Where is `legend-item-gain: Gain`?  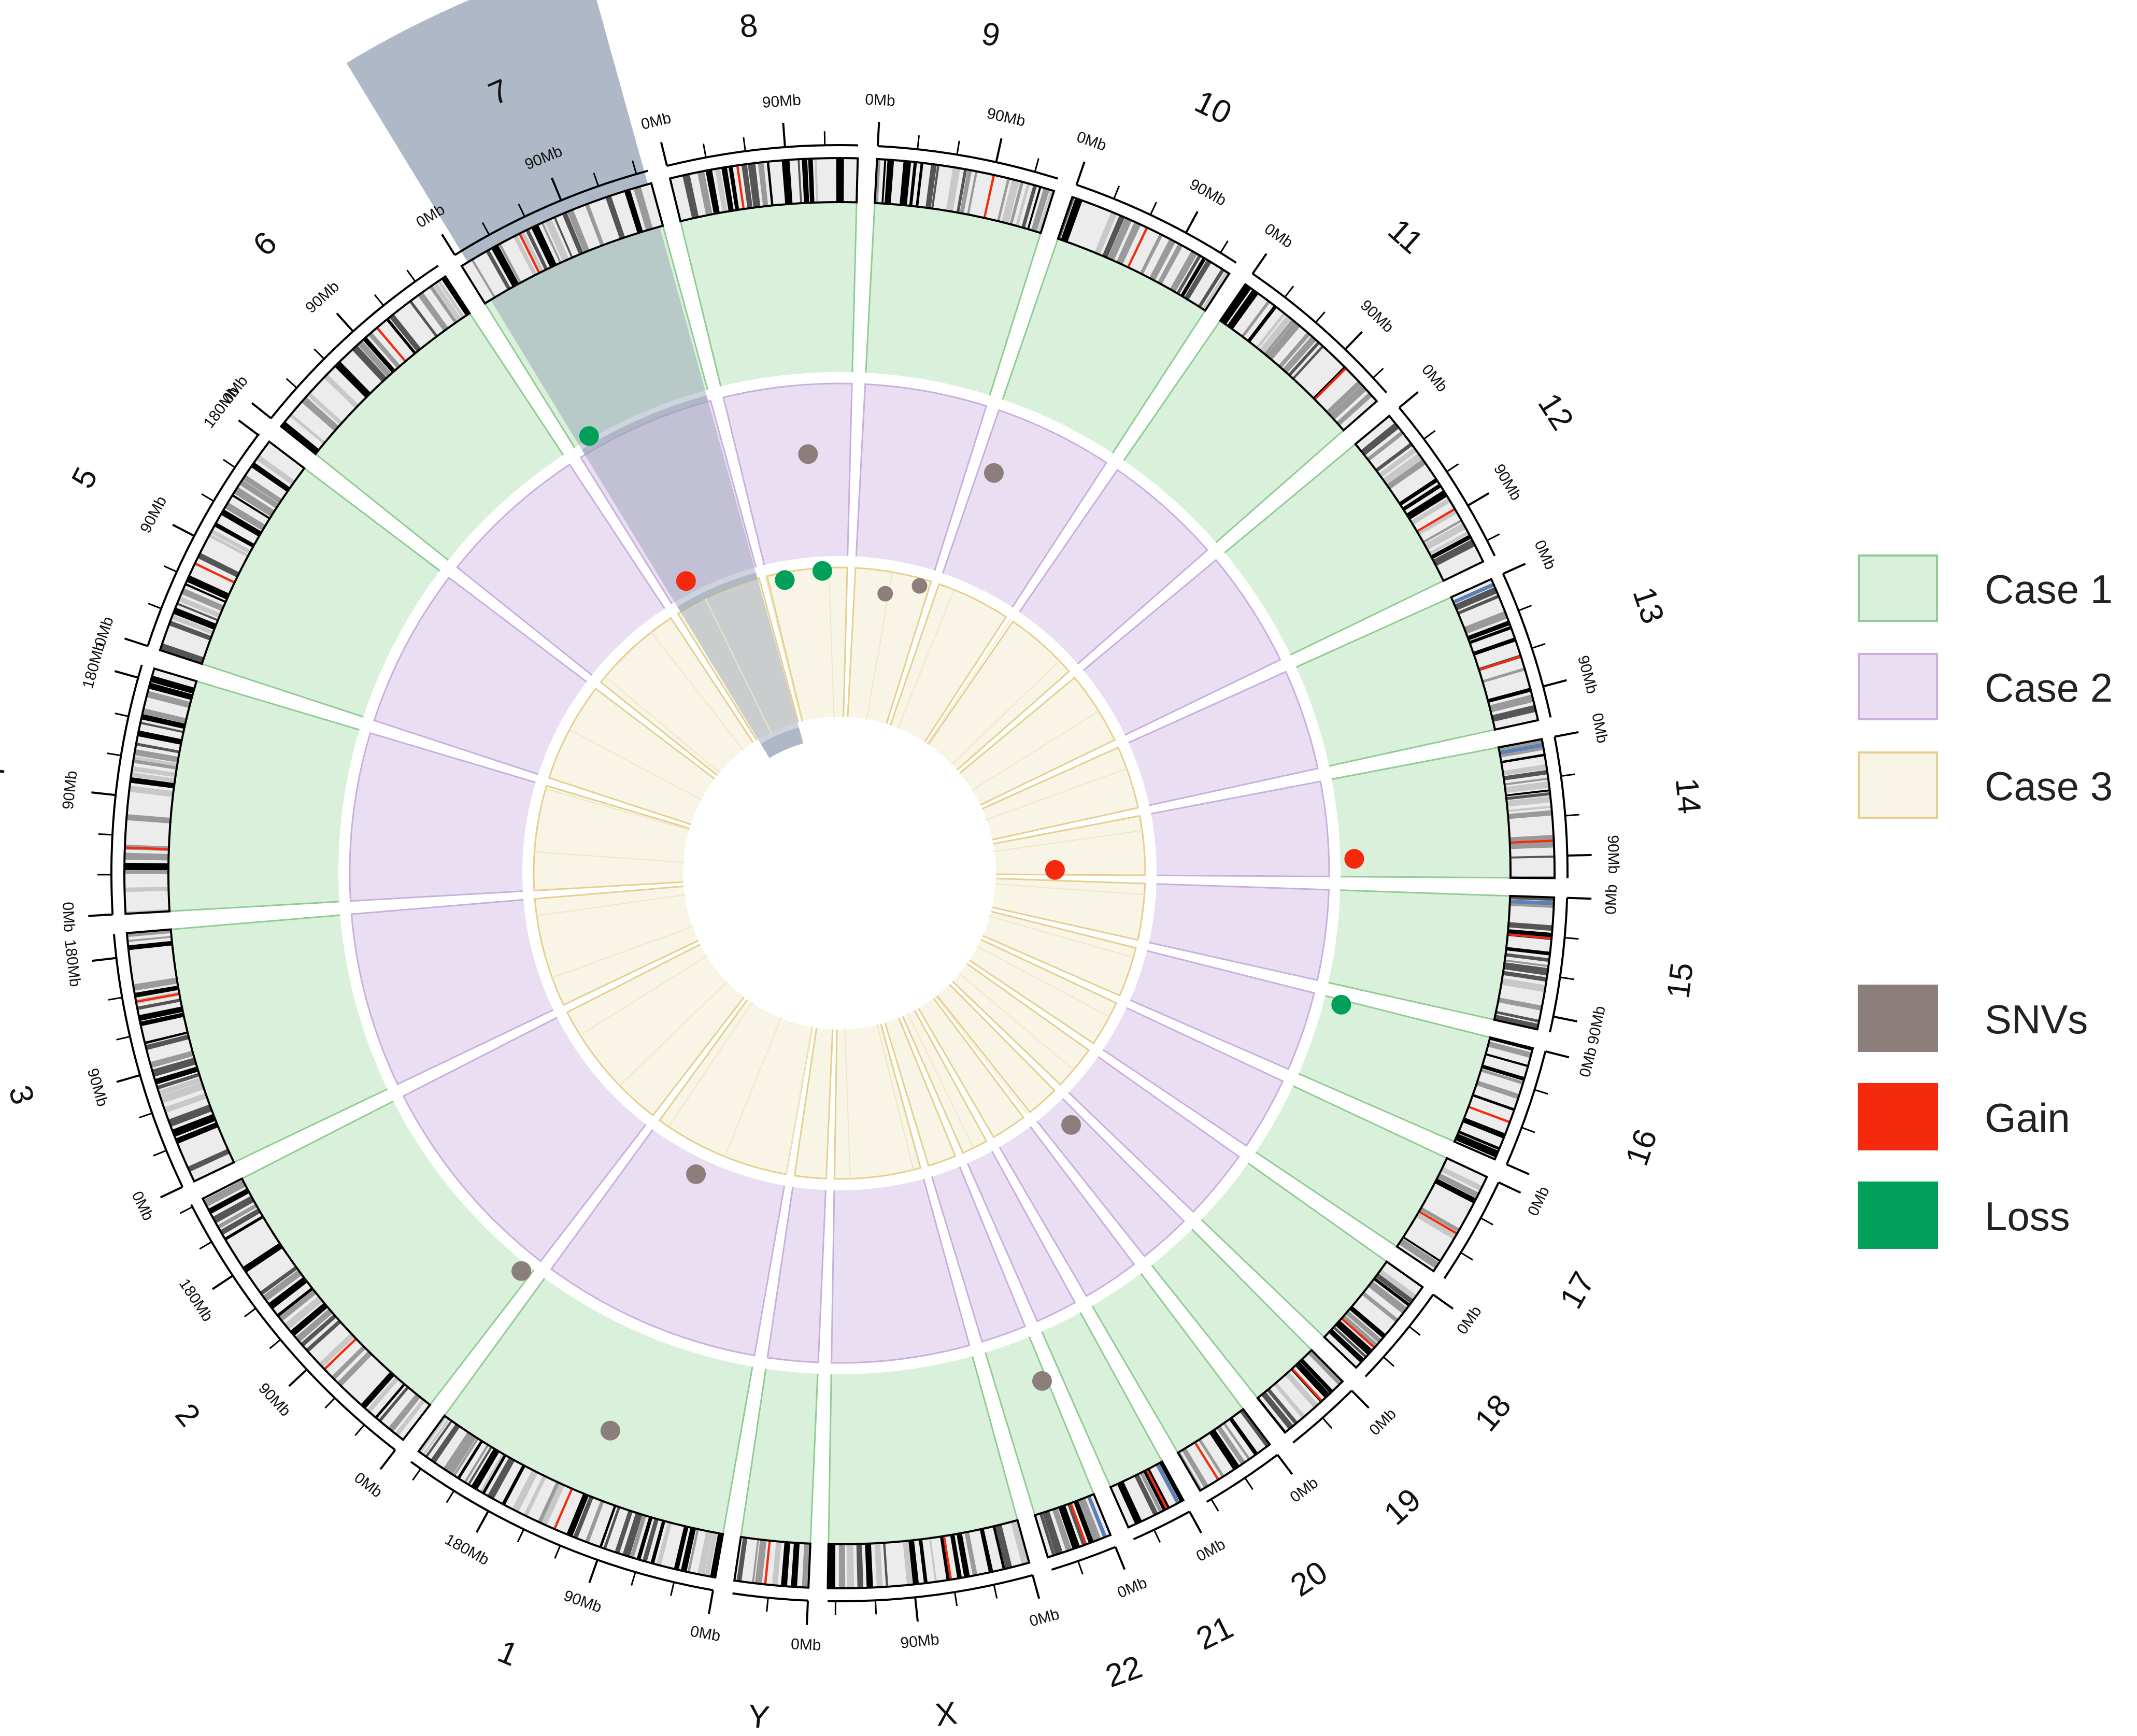 legend-item-gain: Gain is located at coordinates (1993, 1119).